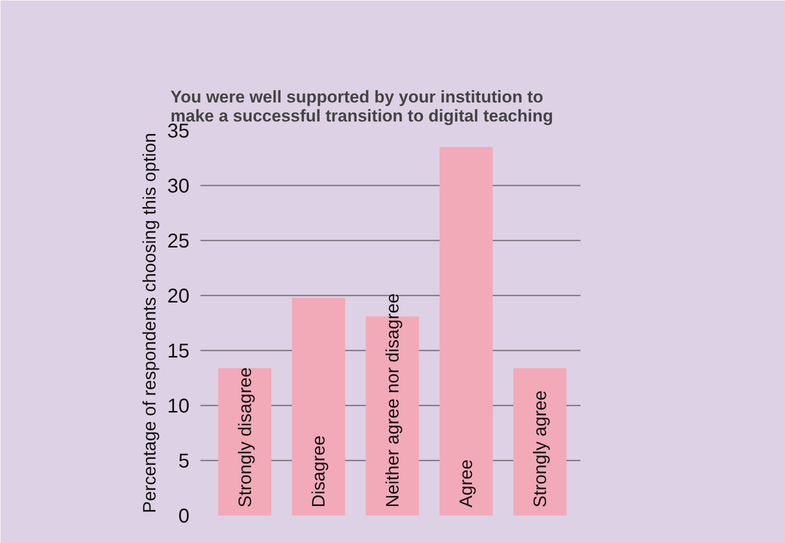 Image resolution: width=785 pixels, height=543 pixels. Describe the element at coordinates (178, 407) in the screenshot. I see `y-tick-label: 10` at that location.